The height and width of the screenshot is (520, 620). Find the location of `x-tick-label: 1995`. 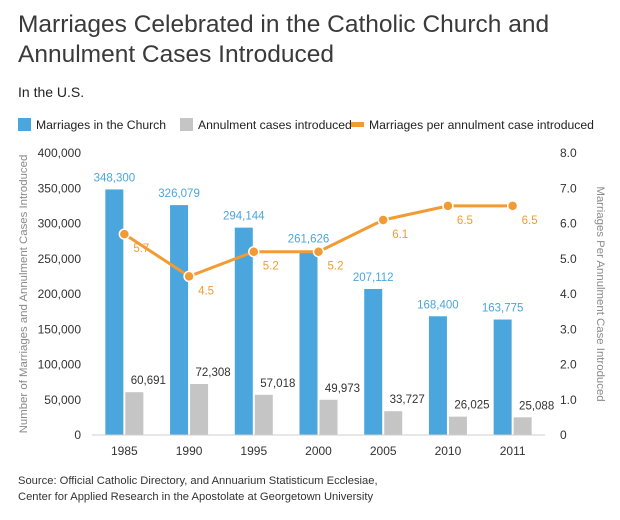

x-tick-label: 1995 is located at coordinates (253, 451).